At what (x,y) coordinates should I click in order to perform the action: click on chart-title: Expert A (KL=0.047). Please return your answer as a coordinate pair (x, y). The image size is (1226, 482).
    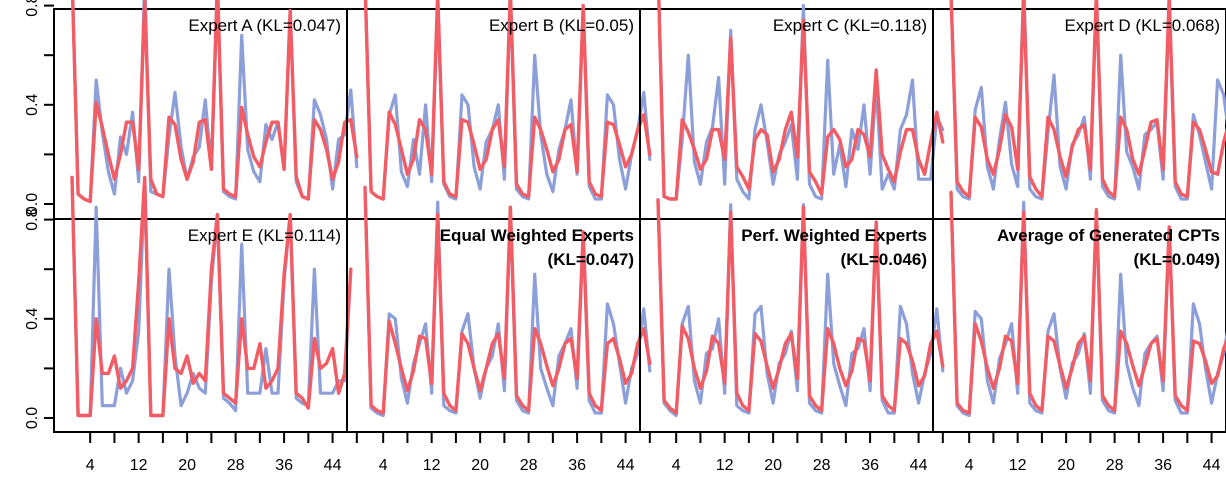
    Looking at the image, I should click on (264, 25).